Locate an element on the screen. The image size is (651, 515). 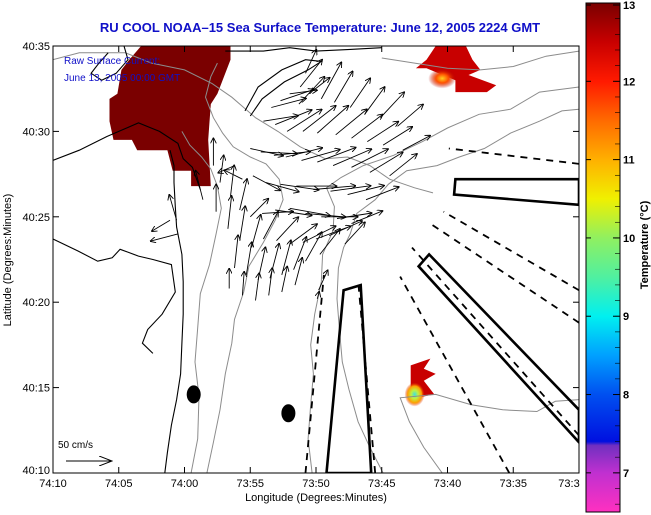
sst-patch is located at coordinates (170, 116).